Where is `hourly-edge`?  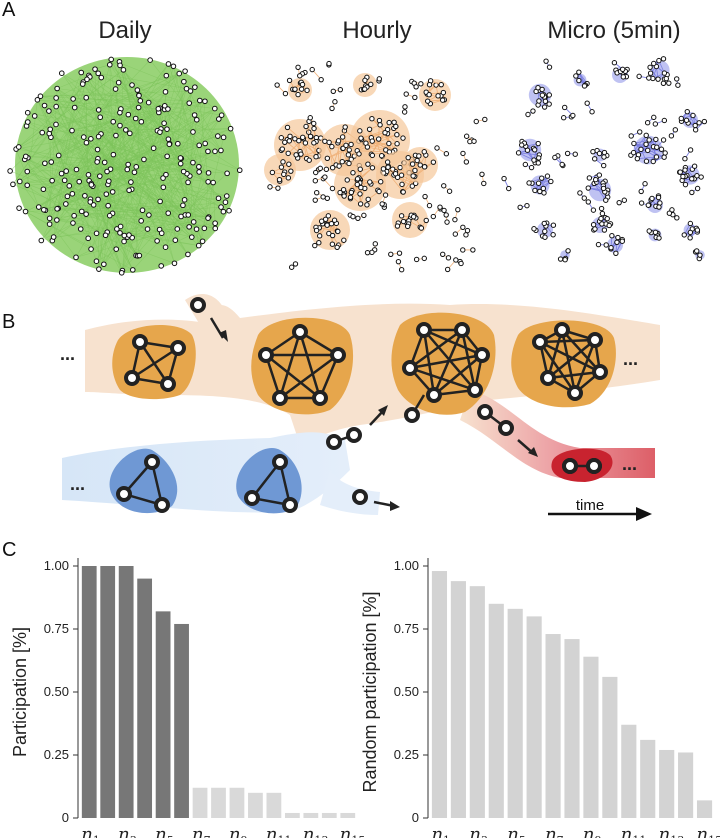
hourly-edge is located at coordinates (308, 148).